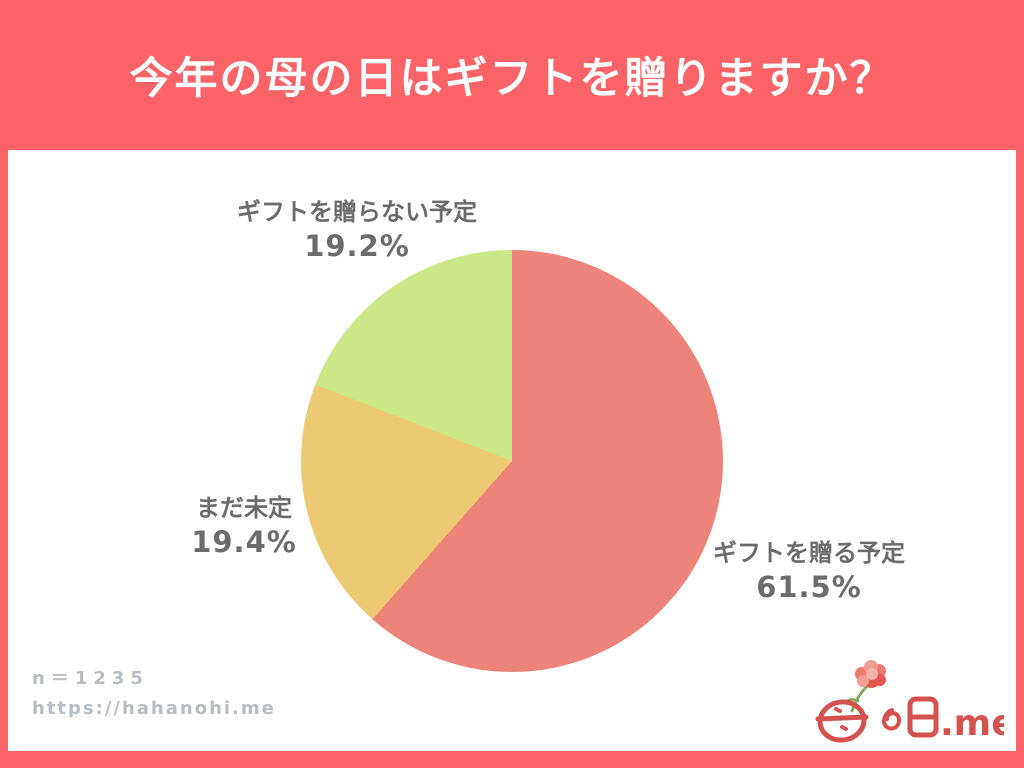 The height and width of the screenshot is (768, 1024). What do you see at coordinates (244, 542) in the screenshot?
I see `pie-label-undecided-percent: 19.4%` at bounding box center [244, 542].